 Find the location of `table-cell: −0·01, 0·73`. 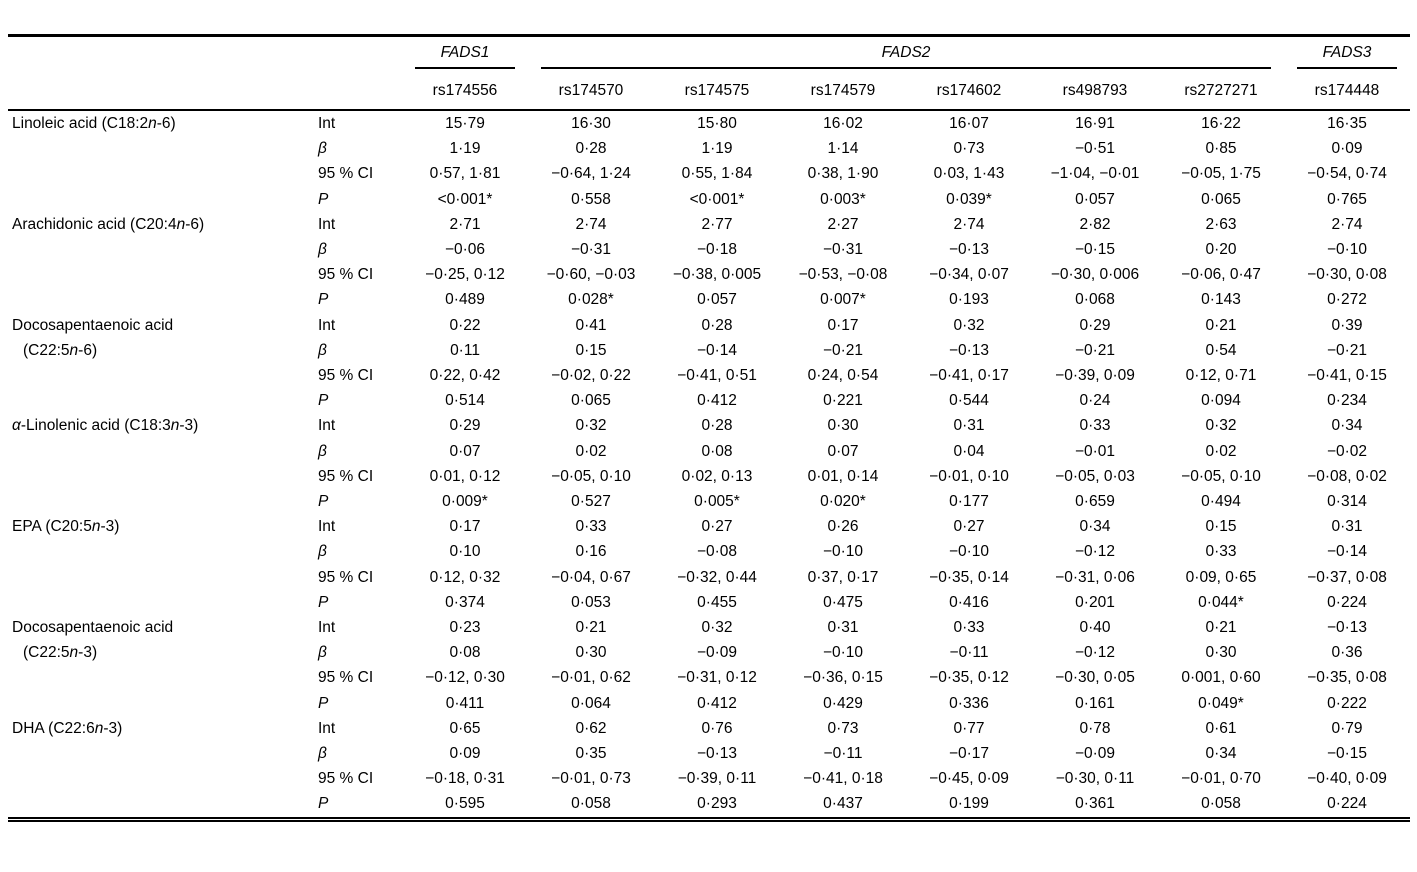

table-cell: −0·01, 0·73 is located at coordinates (591, 779).